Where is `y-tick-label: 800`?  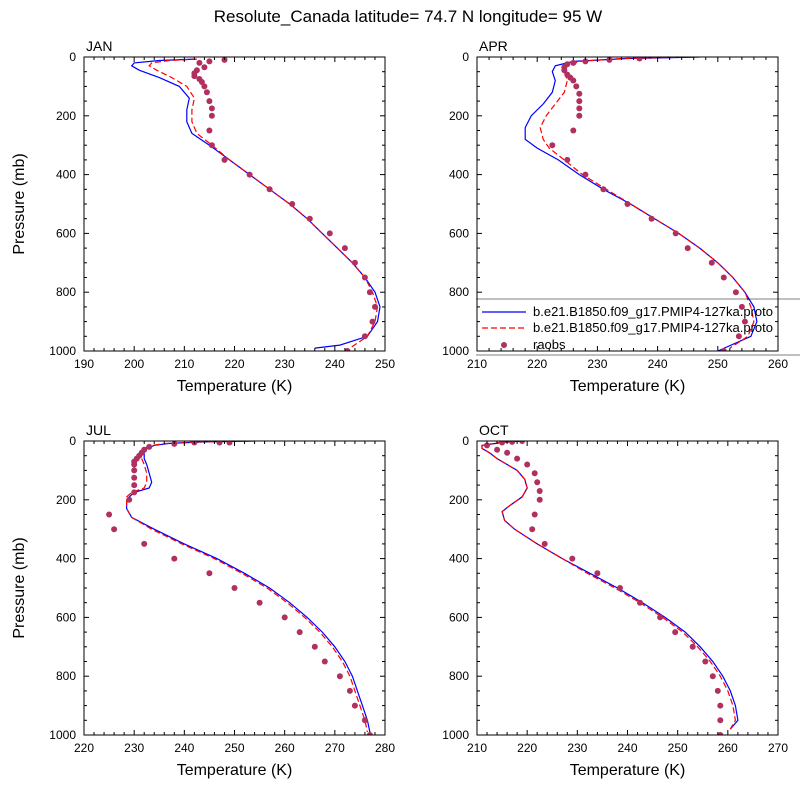 y-tick-label: 800 is located at coordinates (66, 676).